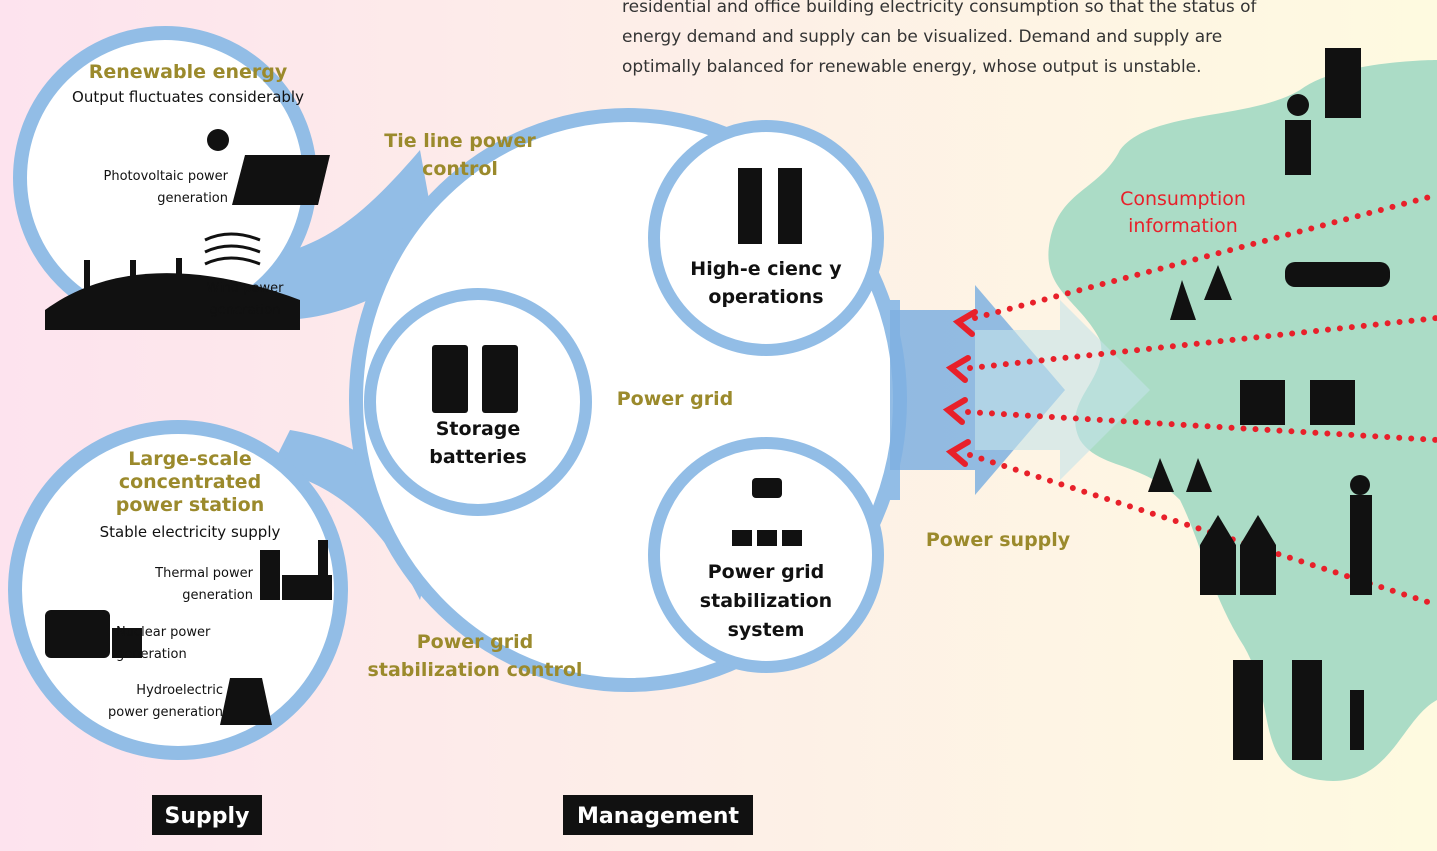 The width and height of the screenshot is (1437, 851). I want to click on thermal-label: generation, so click(217, 595).